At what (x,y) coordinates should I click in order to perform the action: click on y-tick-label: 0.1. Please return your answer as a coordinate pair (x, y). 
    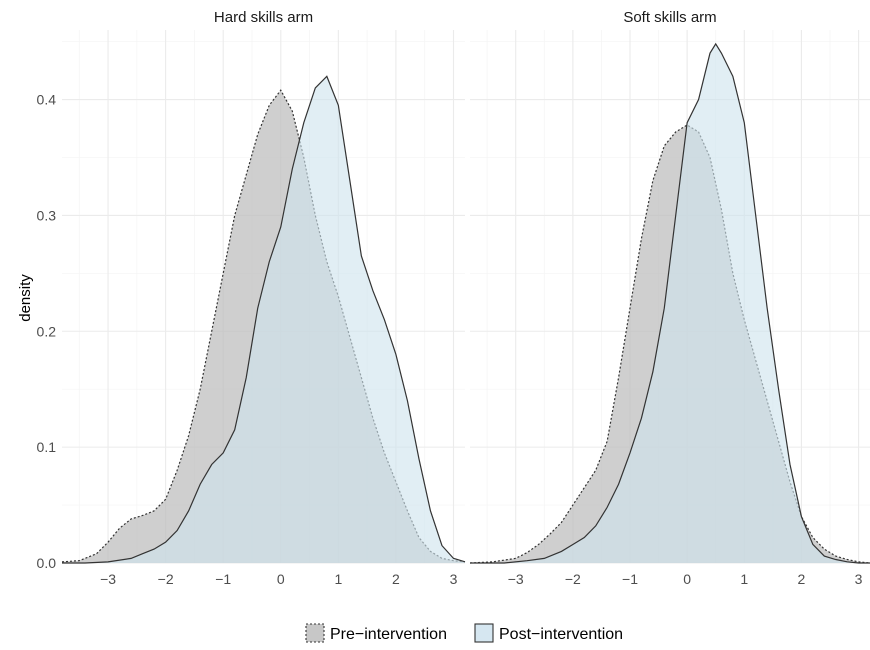
    Looking at the image, I should click on (47, 447).